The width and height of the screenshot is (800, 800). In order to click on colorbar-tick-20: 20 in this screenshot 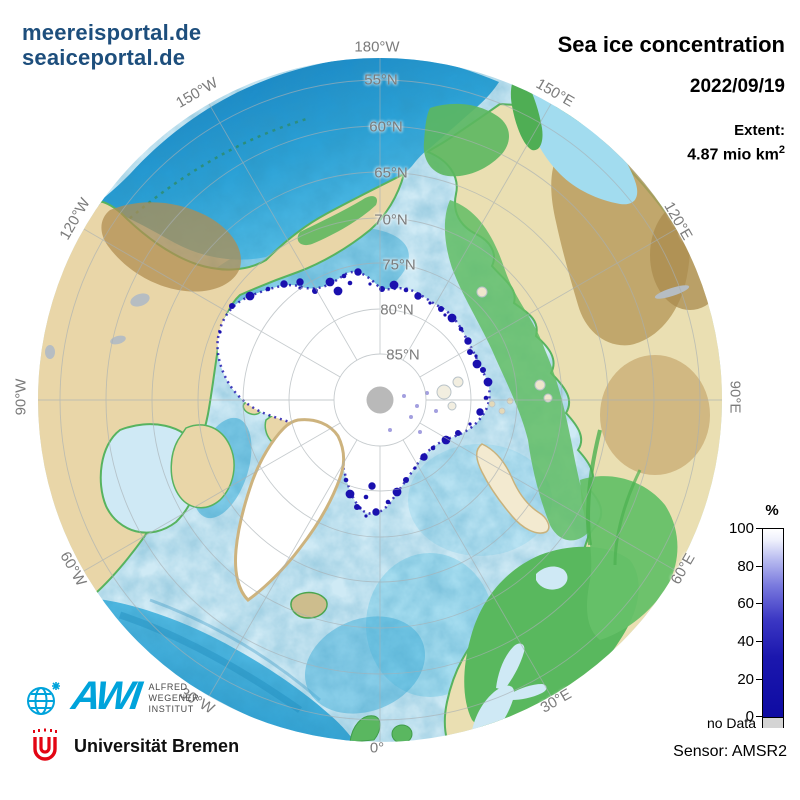, I will do `click(745, 679)`.